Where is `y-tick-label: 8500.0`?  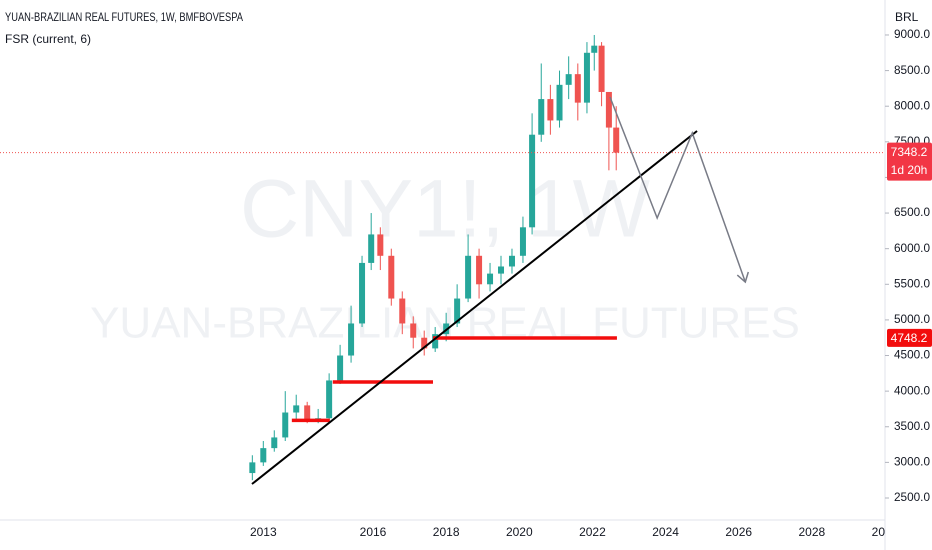 y-tick-label: 8500.0 is located at coordinates (912, 70).